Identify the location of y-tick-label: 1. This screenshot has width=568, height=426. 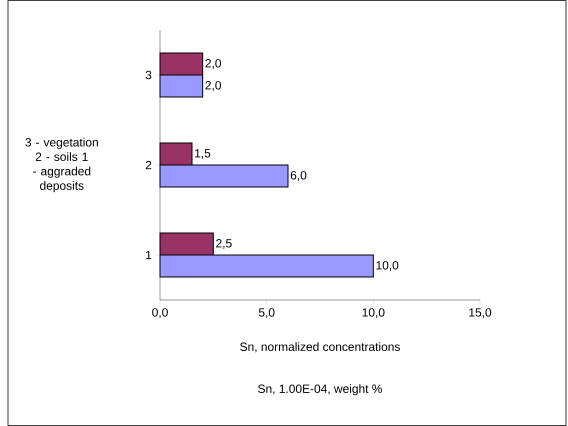
(149, 255).